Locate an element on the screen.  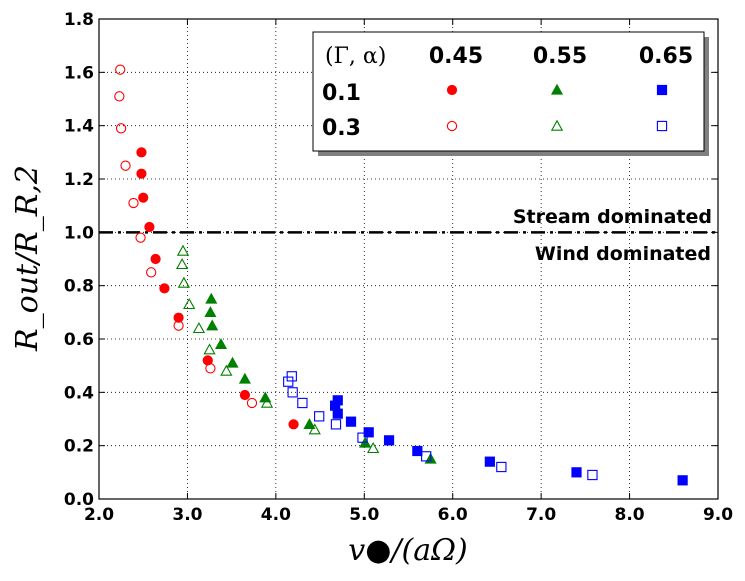
stream-dominated-label: Stream dominated is located at coordinates (612, 217).